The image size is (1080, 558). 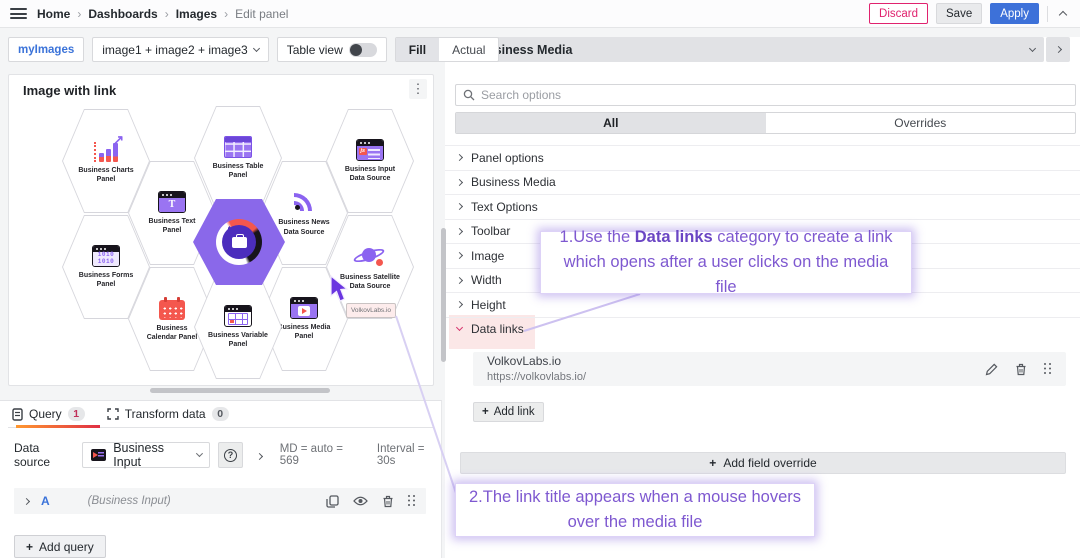 I want to click on tab-transform-data: Transform data 0, so click(x=167, y=414).